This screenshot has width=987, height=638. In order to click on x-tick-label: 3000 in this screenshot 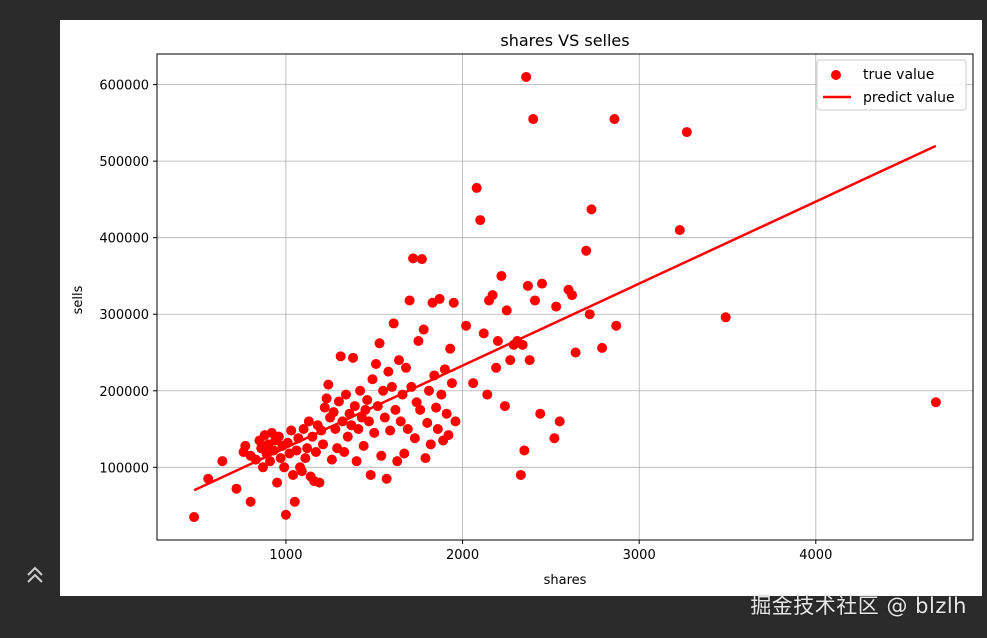, I will do `click(639, 555)`.